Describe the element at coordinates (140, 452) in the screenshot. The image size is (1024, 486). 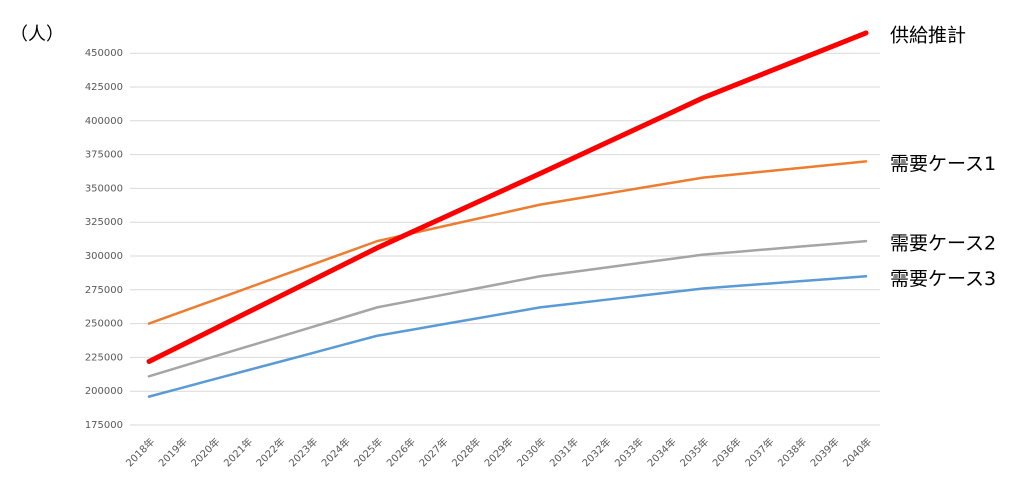
I see `x-tick-label: 2018年` at that location.